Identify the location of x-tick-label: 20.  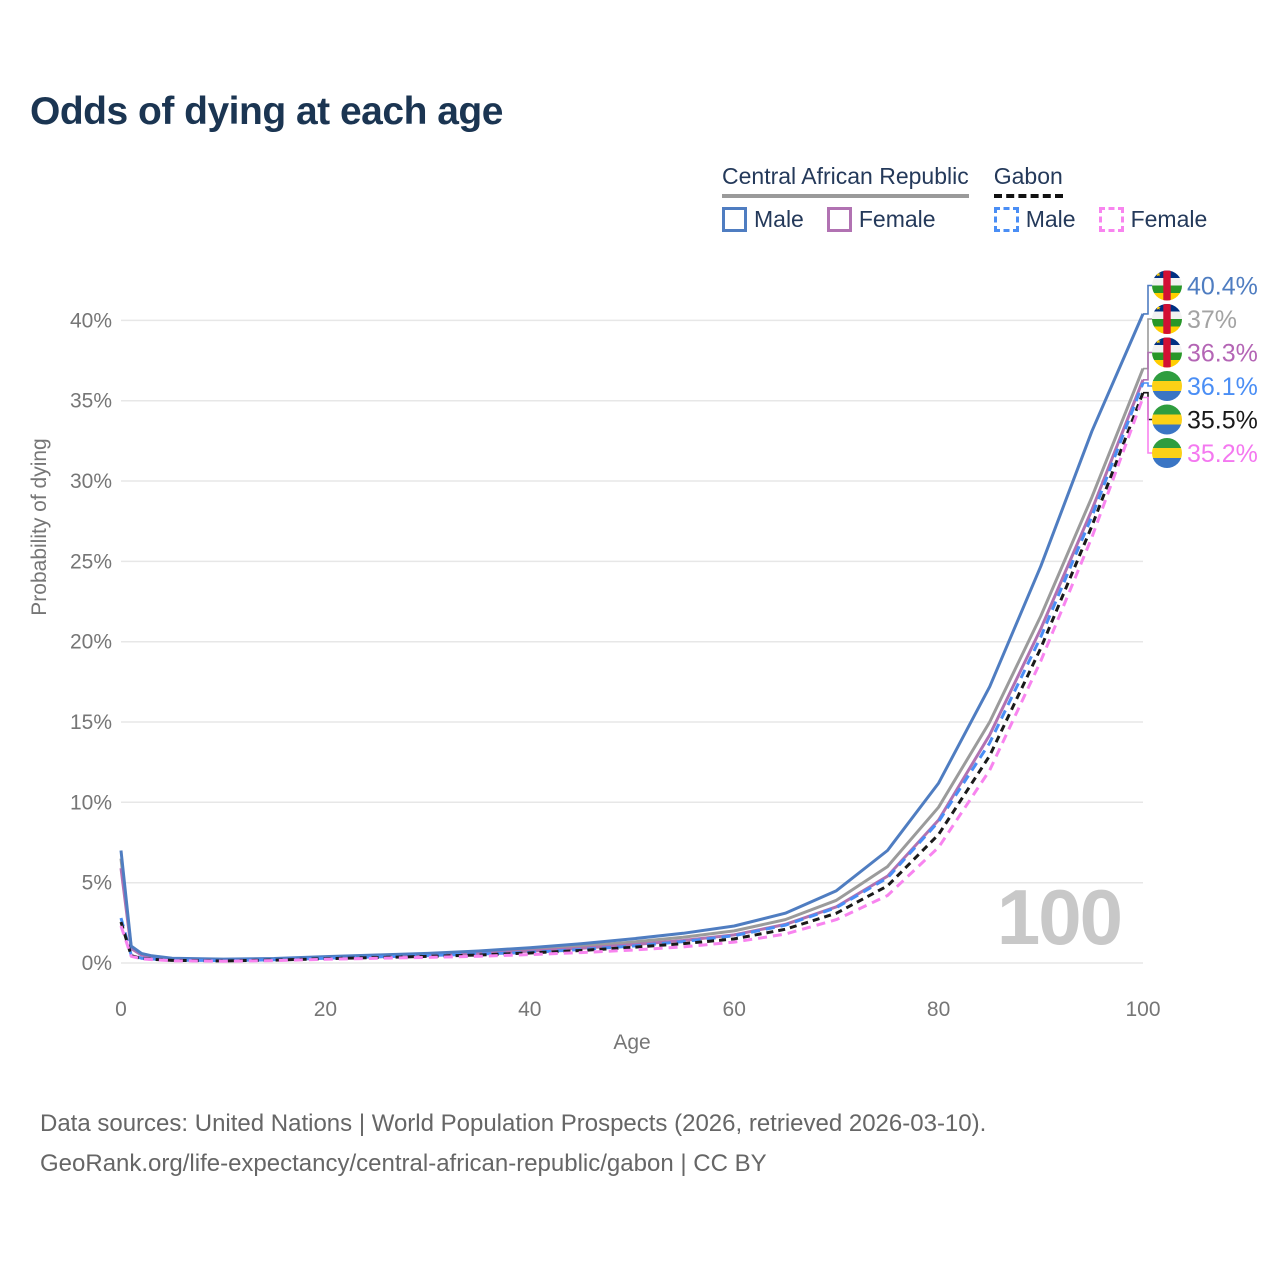
(325, 1009).